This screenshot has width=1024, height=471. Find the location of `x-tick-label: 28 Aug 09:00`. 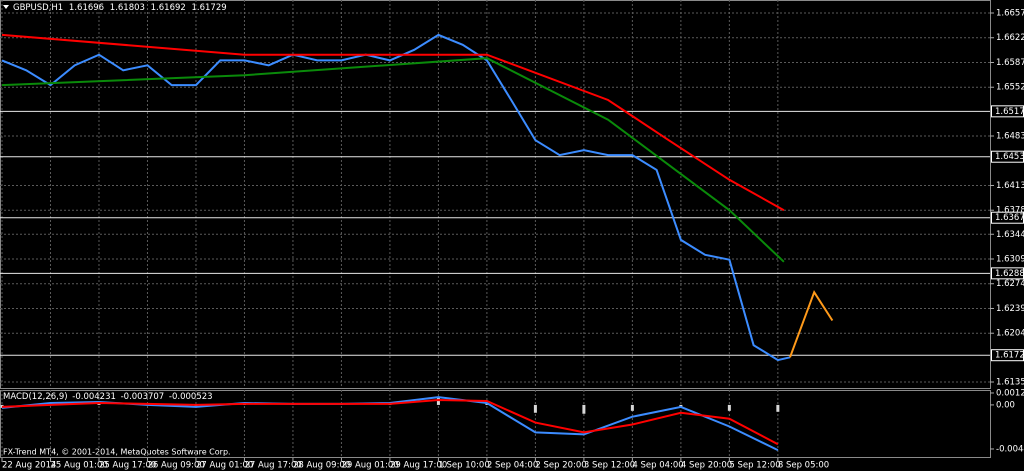

x-tick-label: 28 Aug 09:00 is located at coordinates (321, 466).